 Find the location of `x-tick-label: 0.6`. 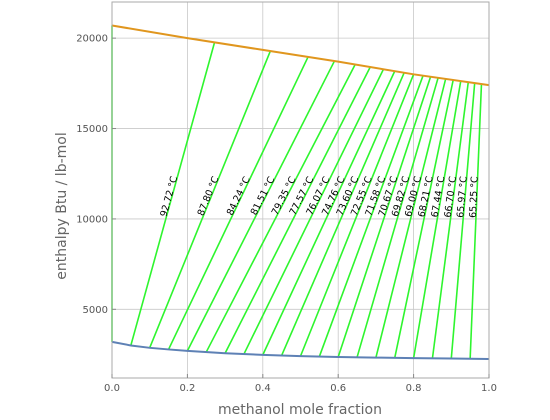

x-tick-label: 0.6 is located at coordinates (338, 388).